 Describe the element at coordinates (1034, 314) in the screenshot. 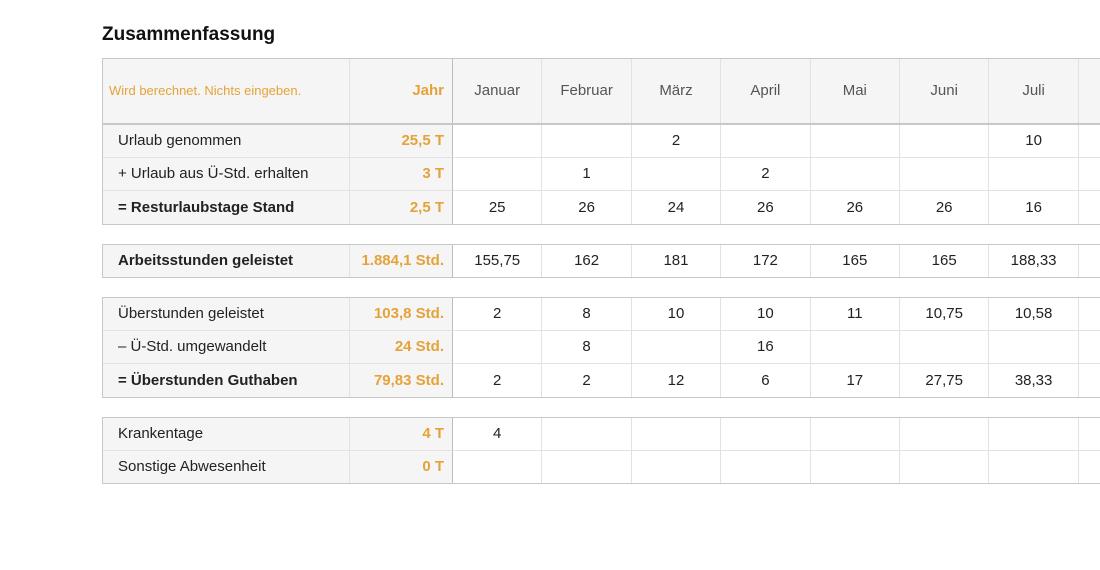

I see `month-value: 10,58` at that location.